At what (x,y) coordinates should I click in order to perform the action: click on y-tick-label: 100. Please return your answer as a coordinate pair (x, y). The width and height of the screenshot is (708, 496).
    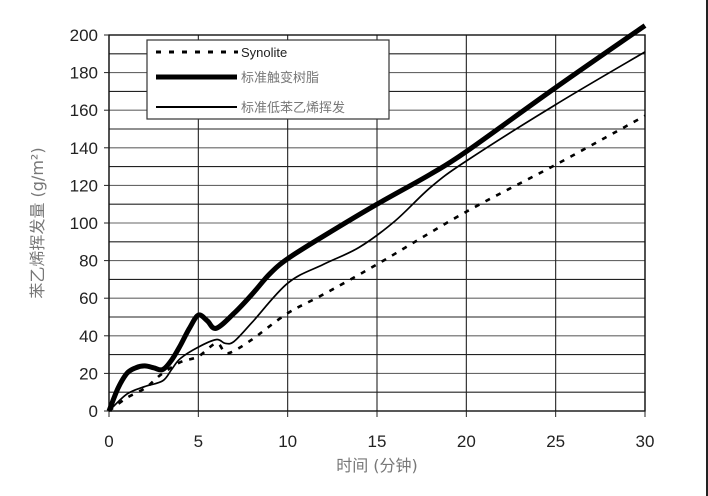
    Looking at the image, I should click on (84, 223).